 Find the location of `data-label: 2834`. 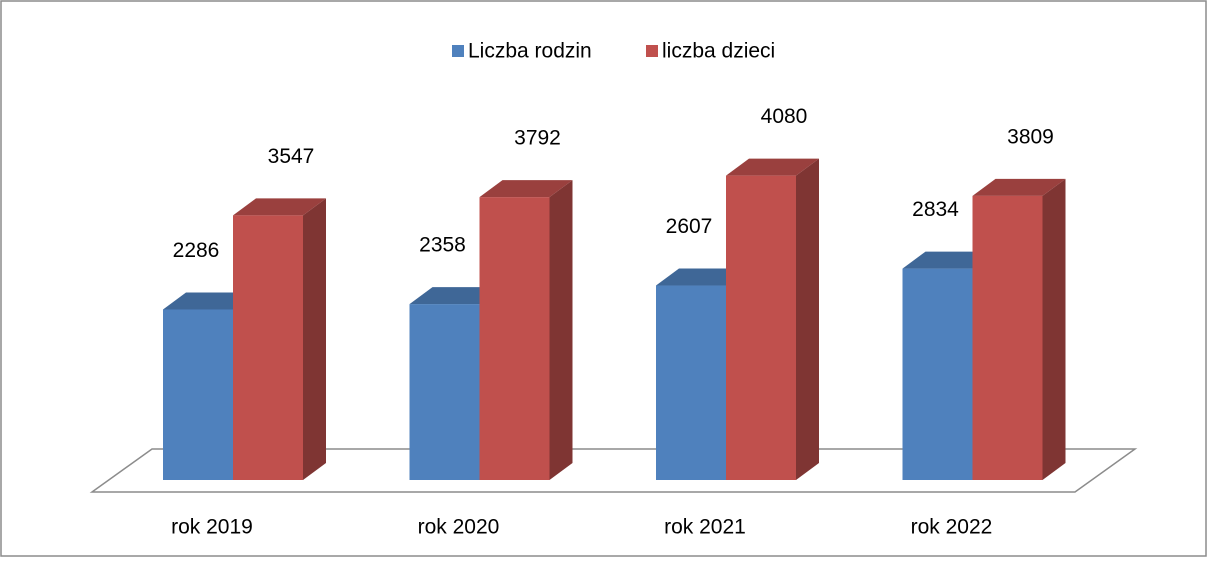

data-label: 2834 is located at coordinates (935, 209).